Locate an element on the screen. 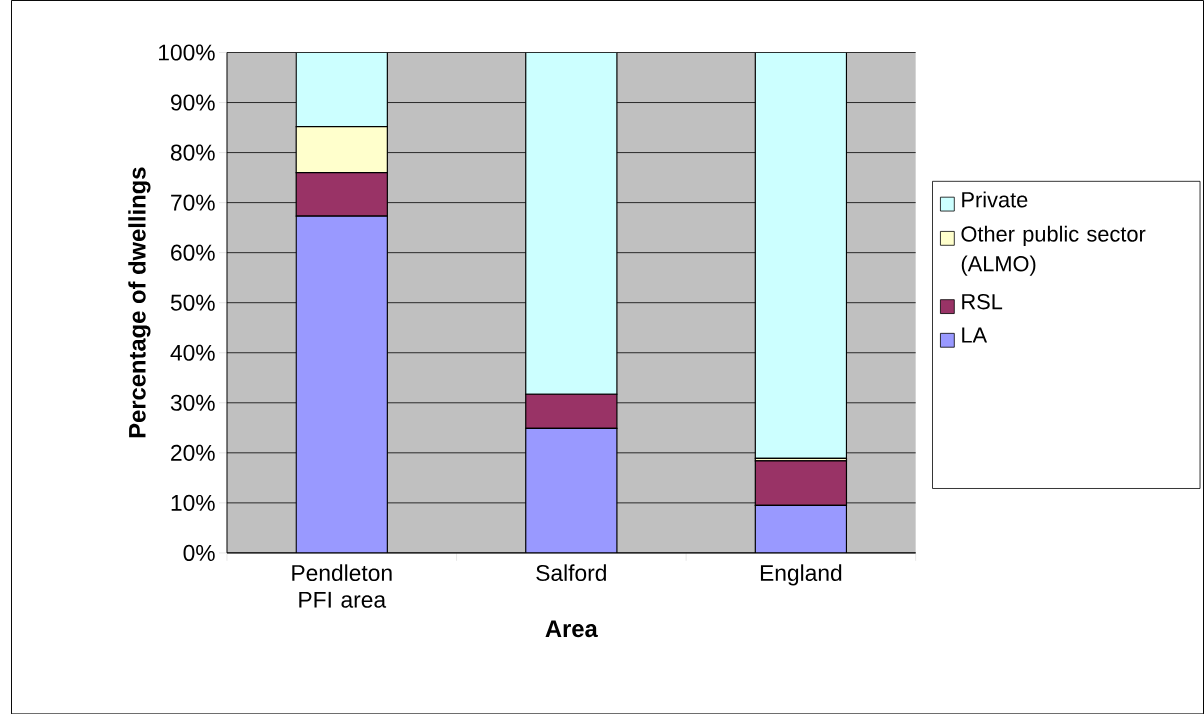  y-tick-label: 20% is located at coordinates (193, 452).